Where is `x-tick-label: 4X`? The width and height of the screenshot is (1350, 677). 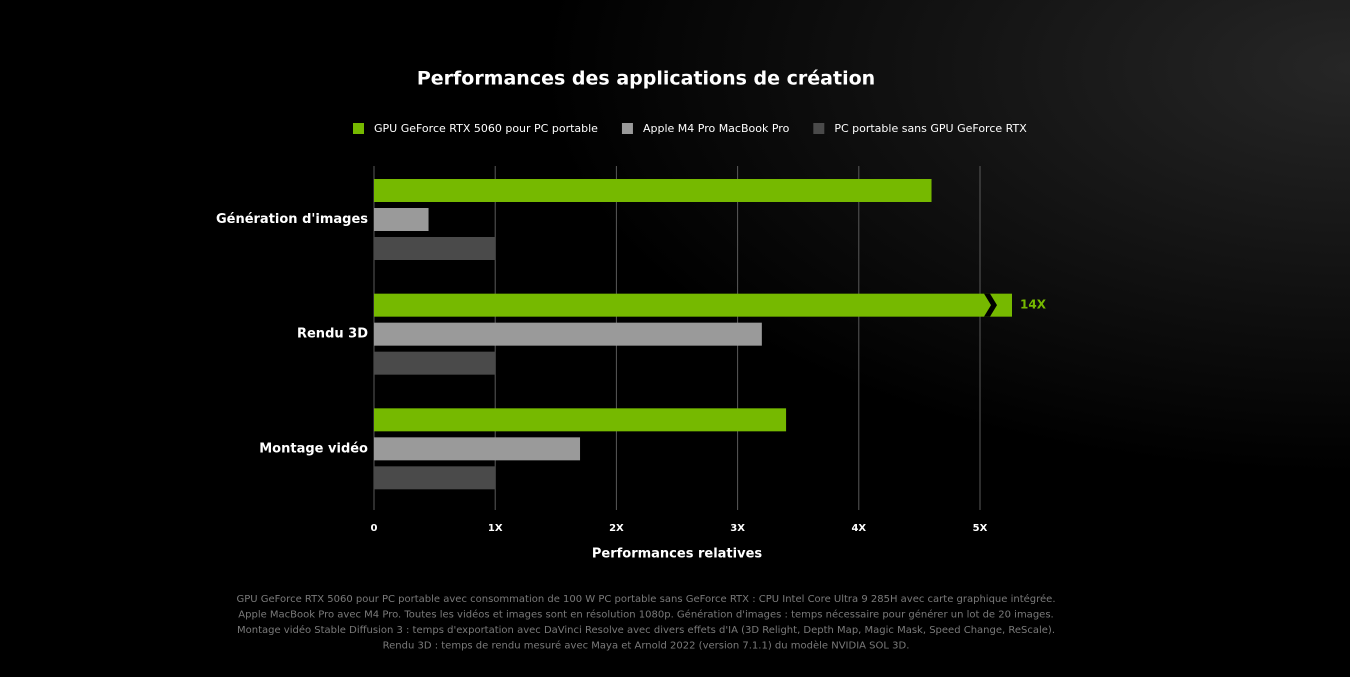
x-tick-label: 4X is located at coordinates (858, 528).